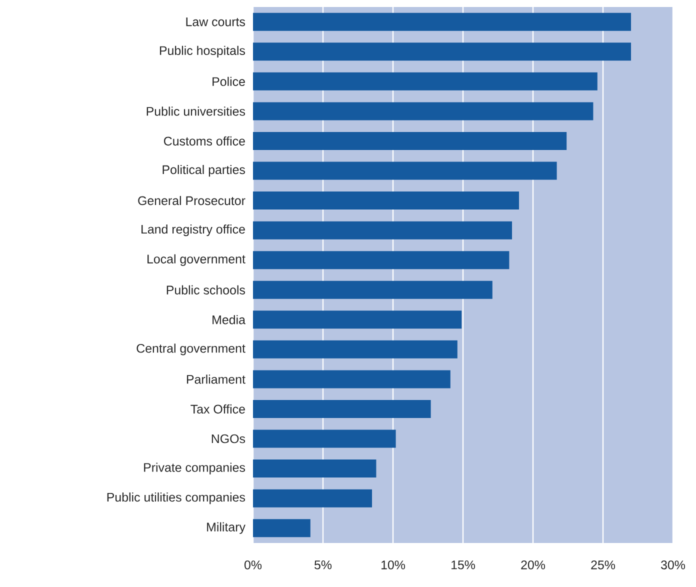 This screenshot has height=587, width=696. What do you see at coordinates (204, 170) in the screenshot?
I see `y-tick-label: Political parties` at bounding box center [204, 170].